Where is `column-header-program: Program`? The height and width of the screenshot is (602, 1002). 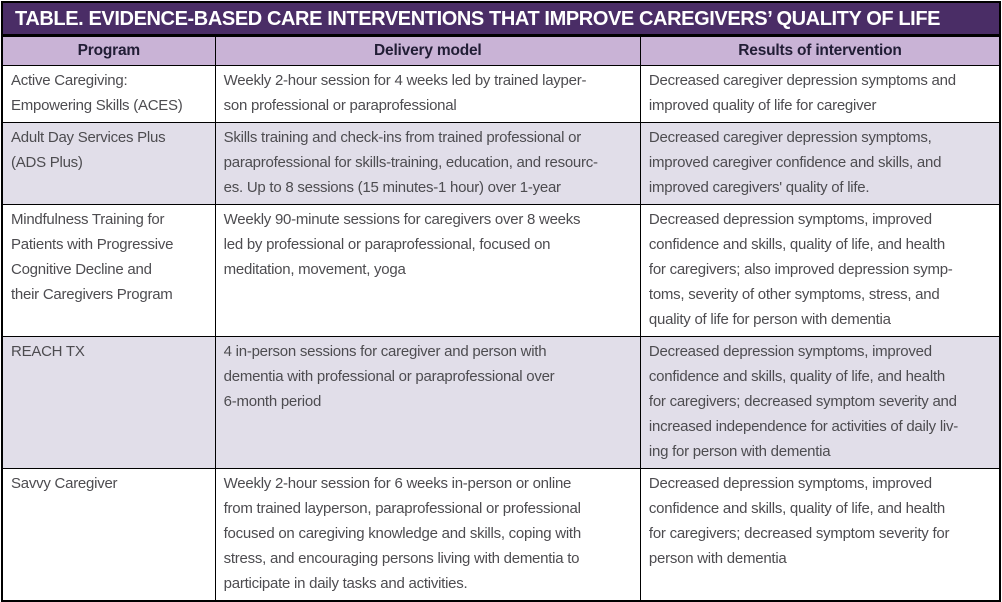 column-header-program: Program is located at coordinates (109, 51).